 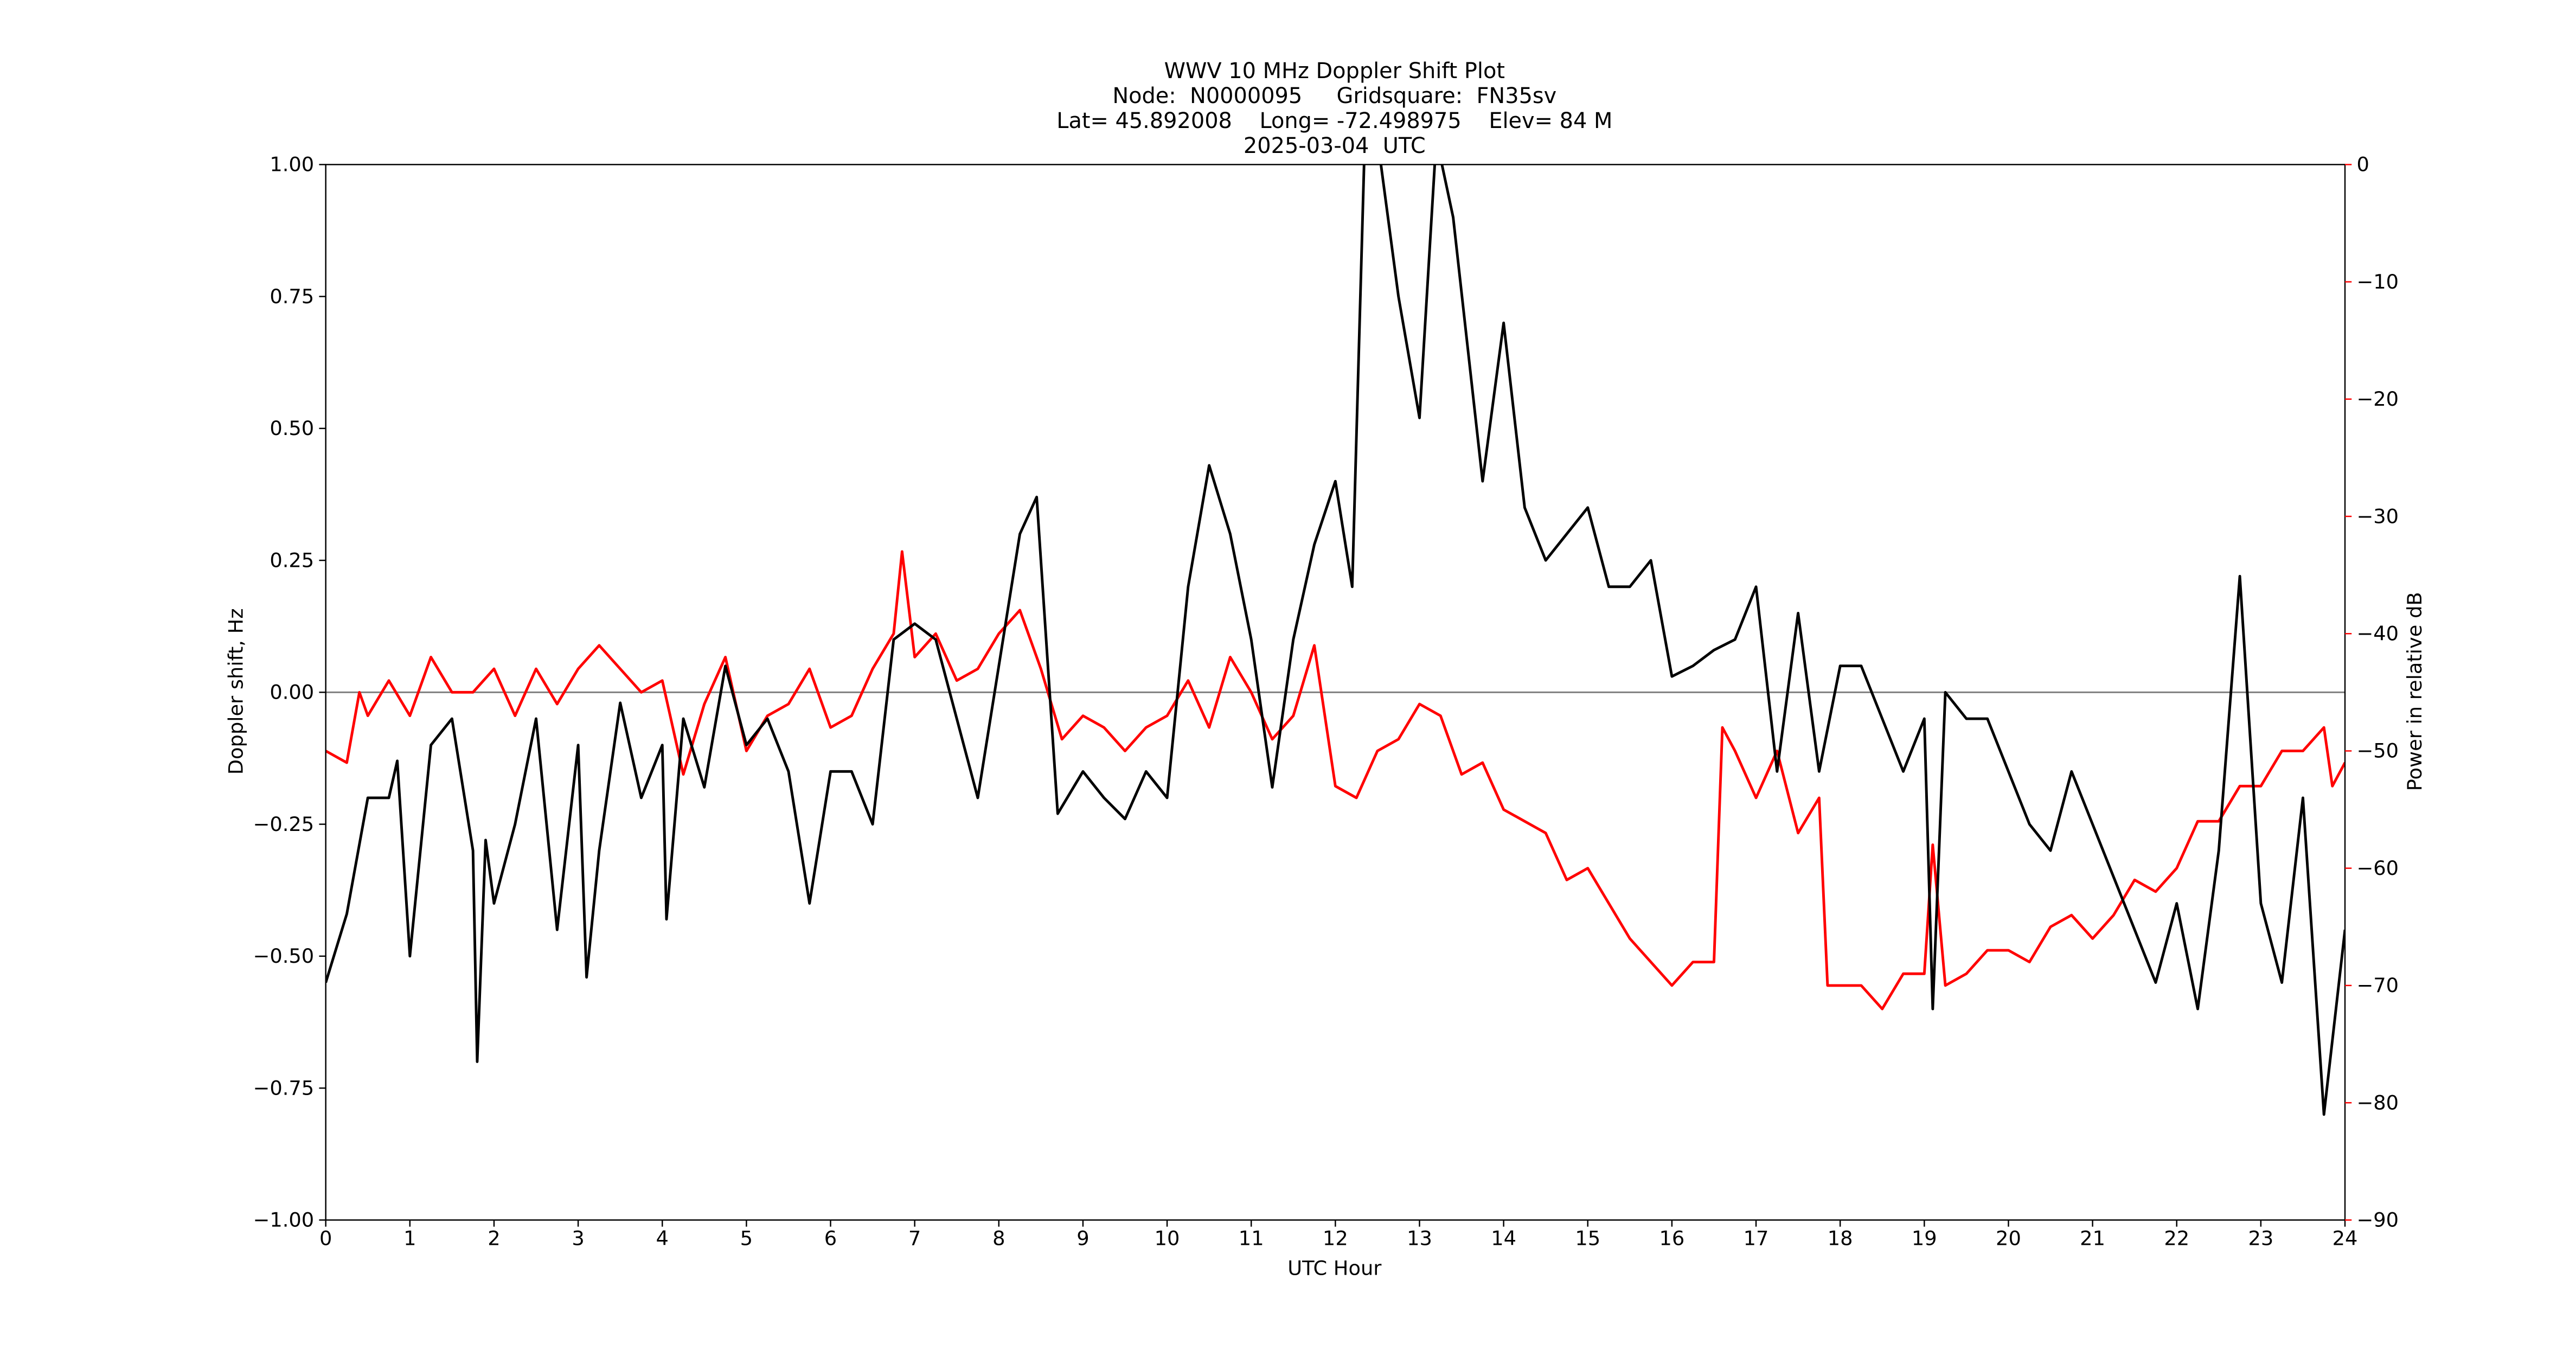 I want to click on x-tick-label: 6, so click(x=830, y=1238).